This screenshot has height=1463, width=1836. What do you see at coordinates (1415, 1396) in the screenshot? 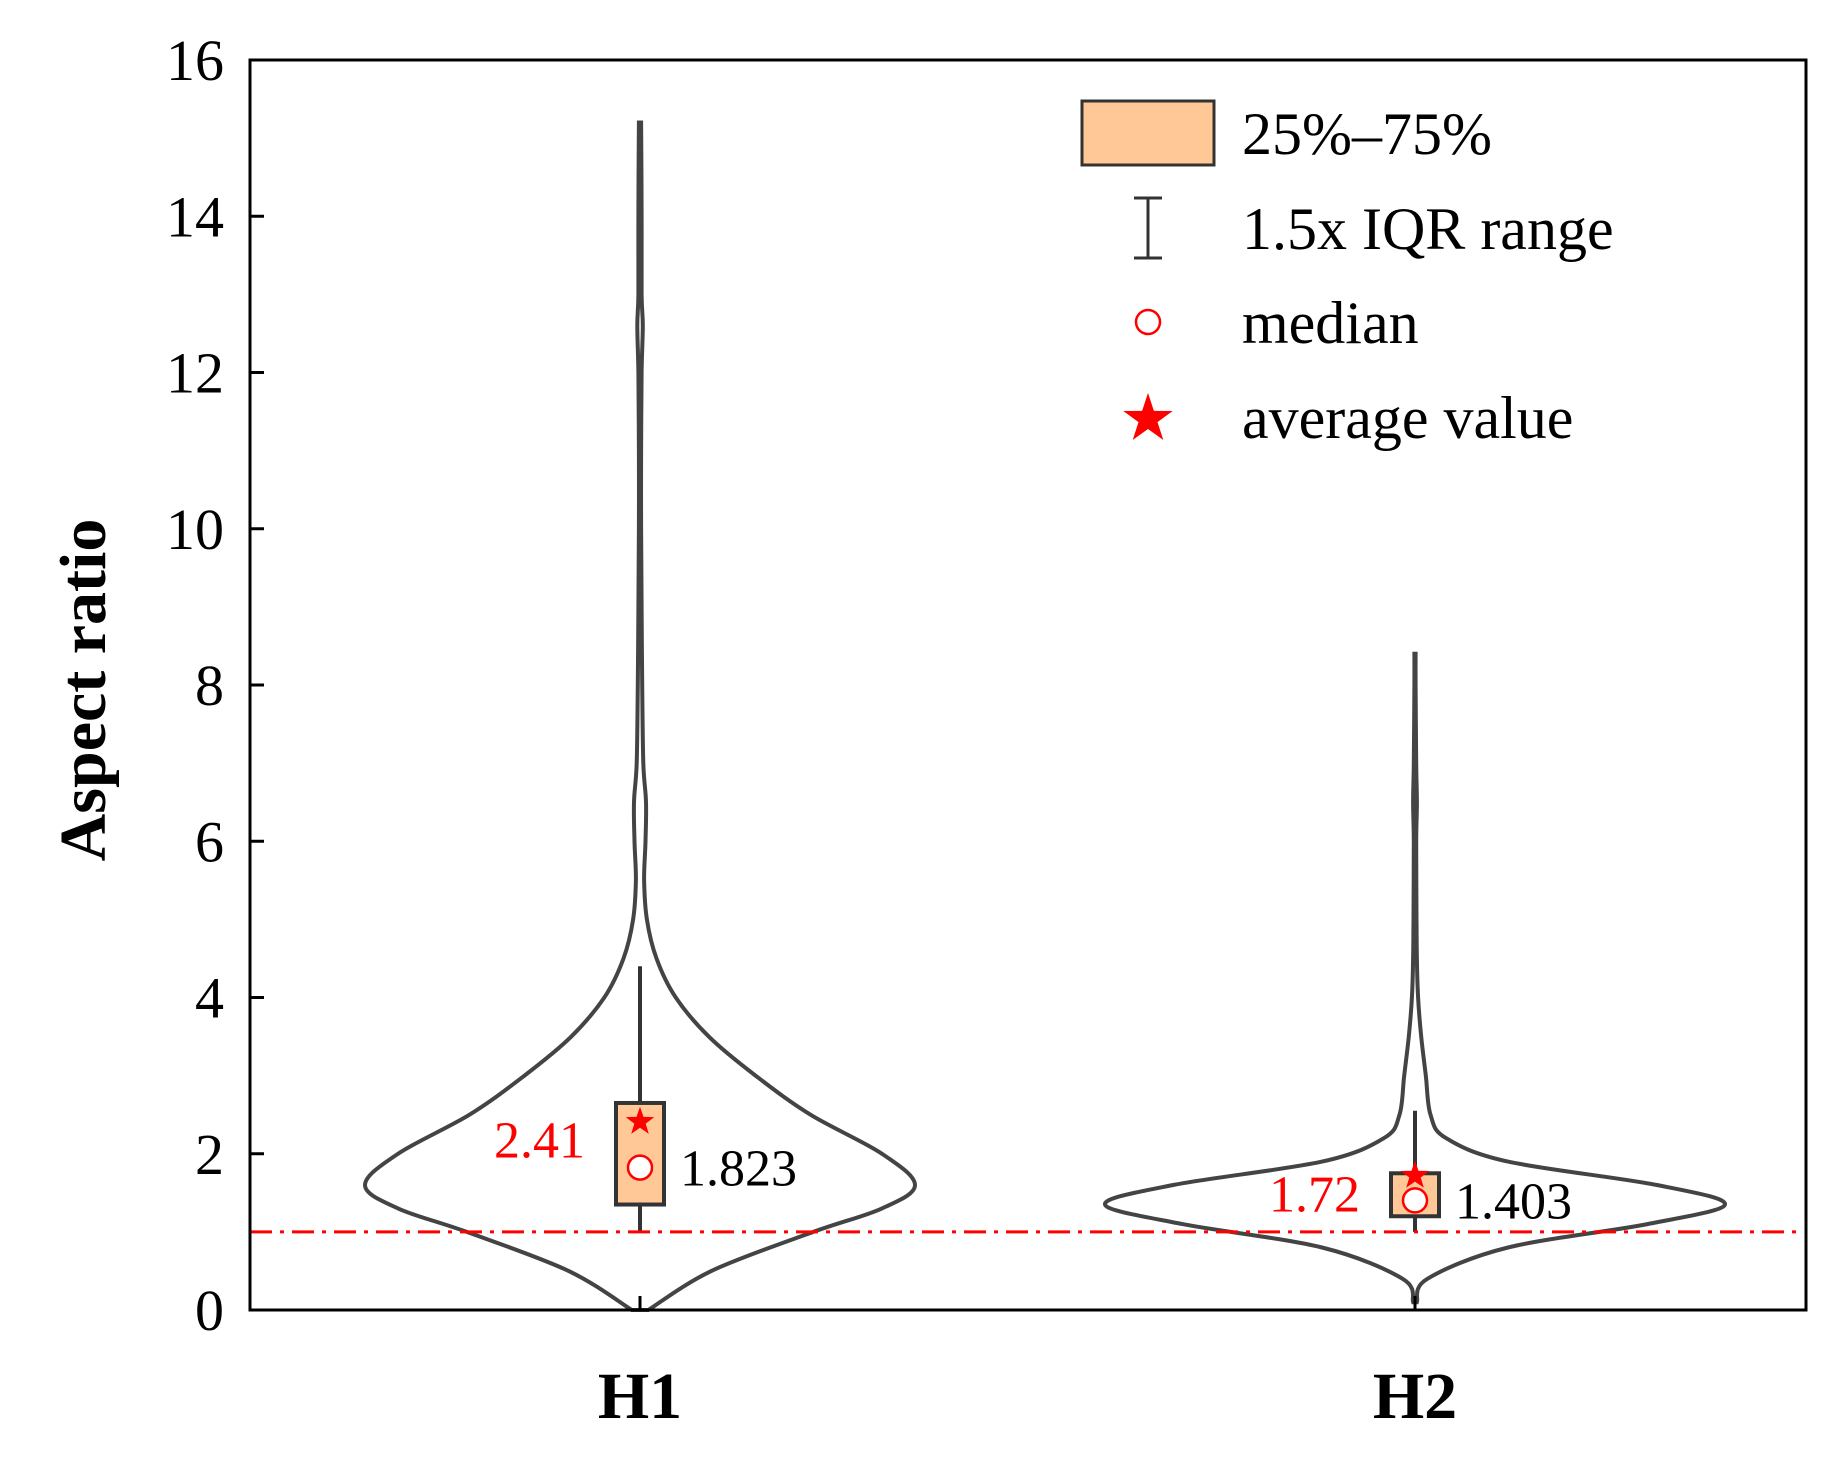
I see `x-category-label: H2` at bounding box center [1415, 1396].